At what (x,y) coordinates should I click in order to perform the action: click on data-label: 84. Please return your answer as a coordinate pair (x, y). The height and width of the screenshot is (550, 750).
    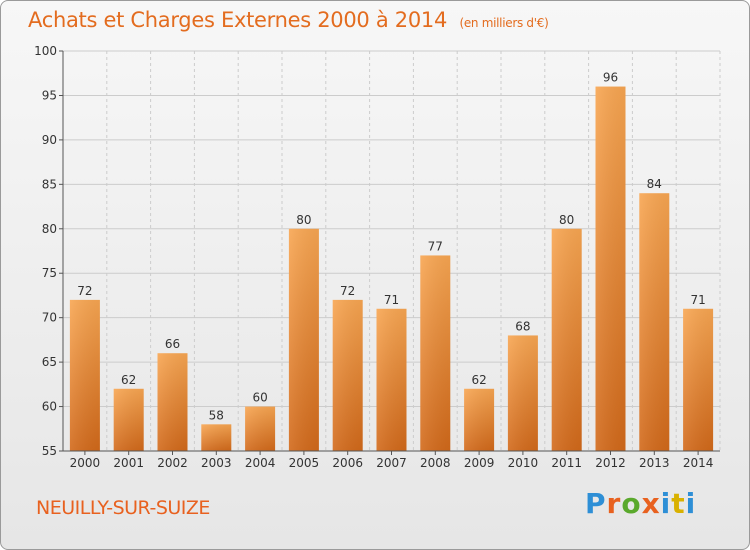
    Looking at the image, I should click on (654, 184).